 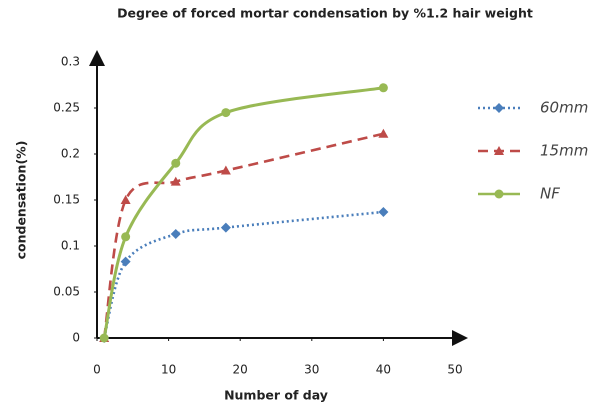 I want to click on y-tick-label: 0.05, so click(x=66, y=292).